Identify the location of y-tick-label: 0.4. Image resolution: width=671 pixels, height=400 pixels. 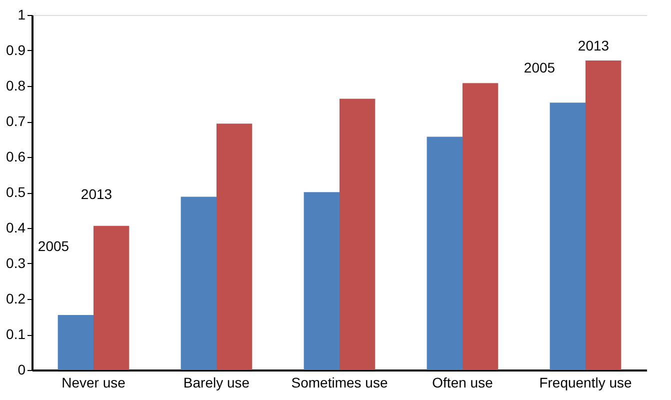
(16, 228).